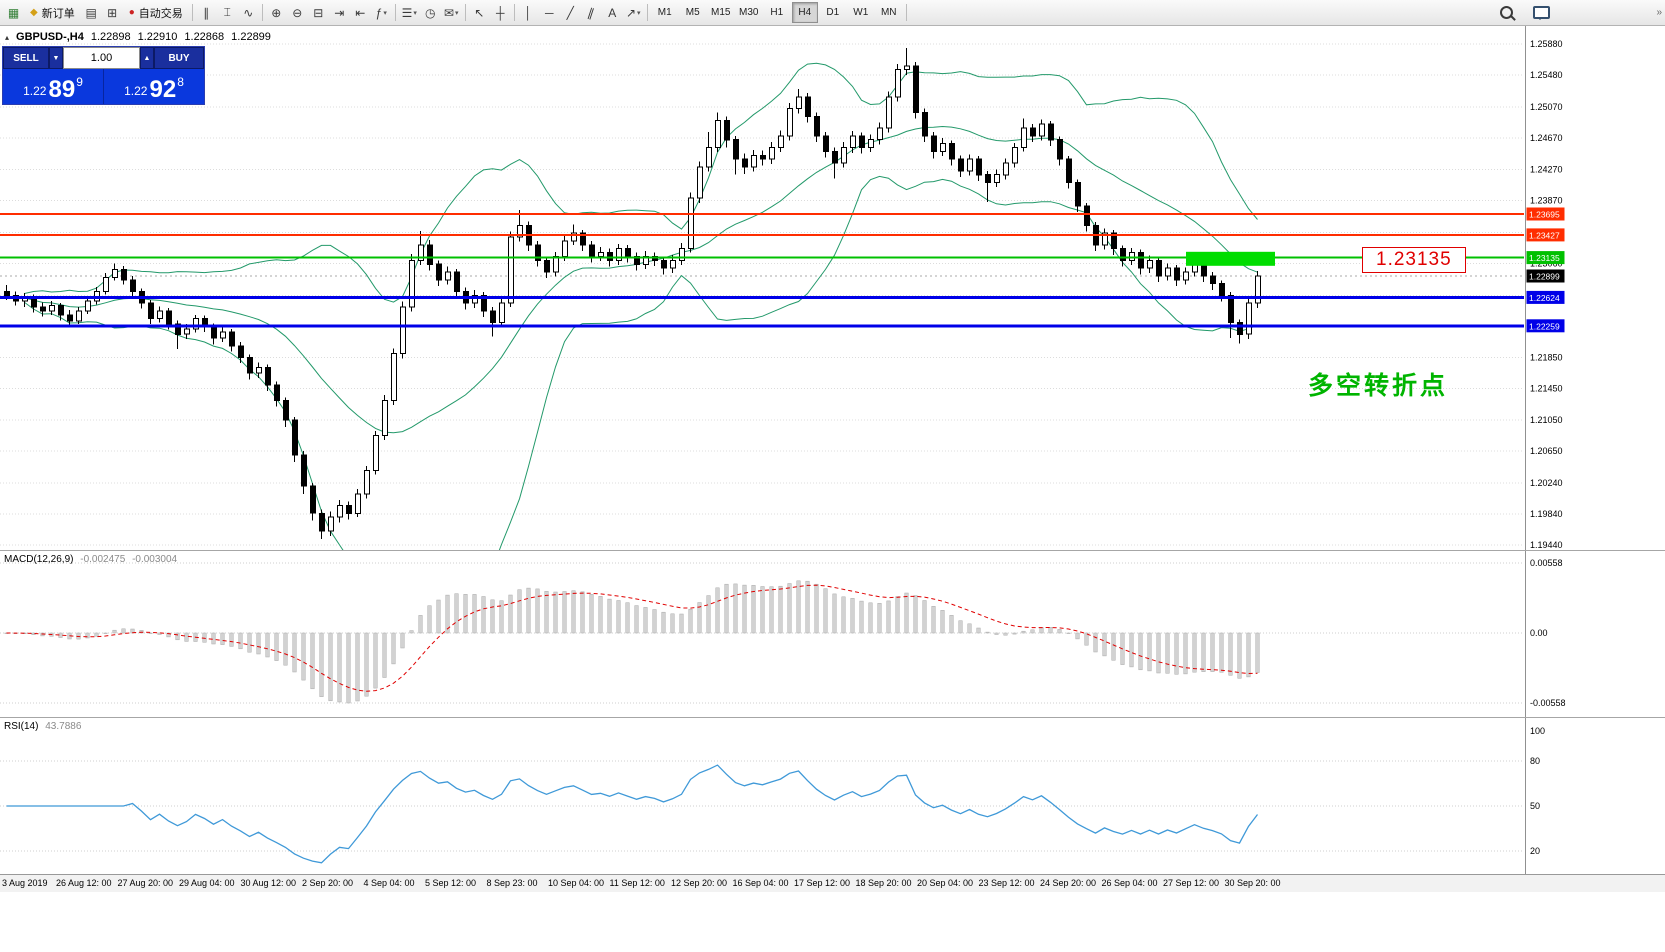  Describe the element at coordinates (34, 12) in the screenshot. I see `new-order-icon: ◆` at that location.